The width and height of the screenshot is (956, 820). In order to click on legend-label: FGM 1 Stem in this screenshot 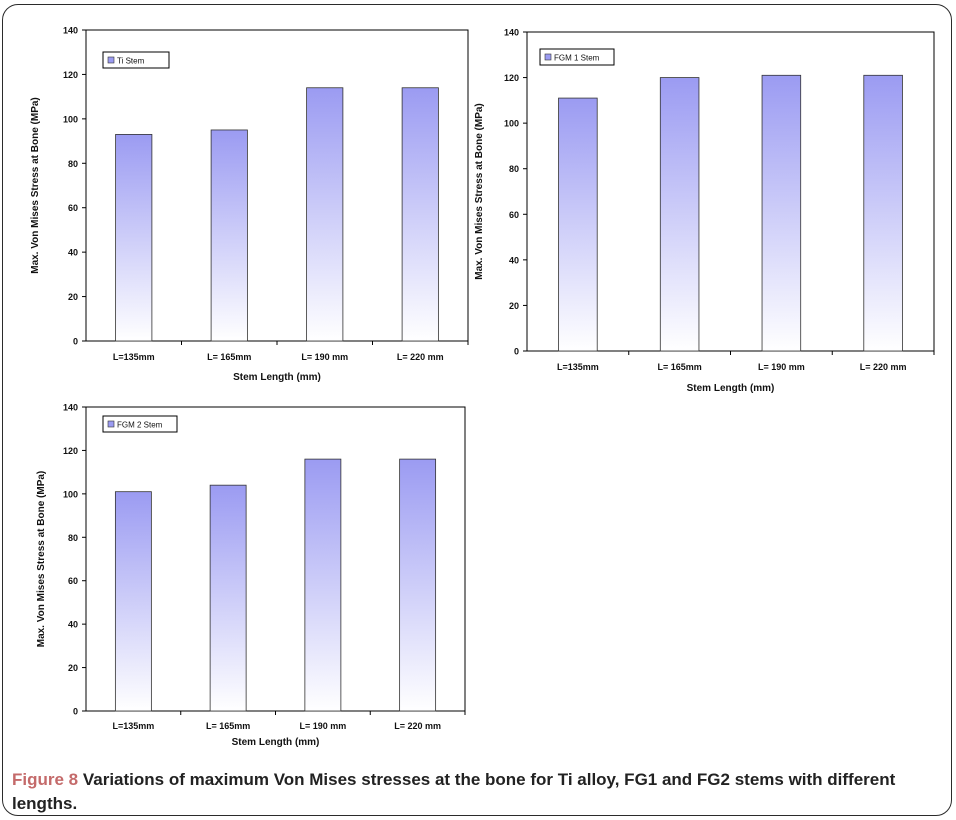, I will do `click(577, 58)`.